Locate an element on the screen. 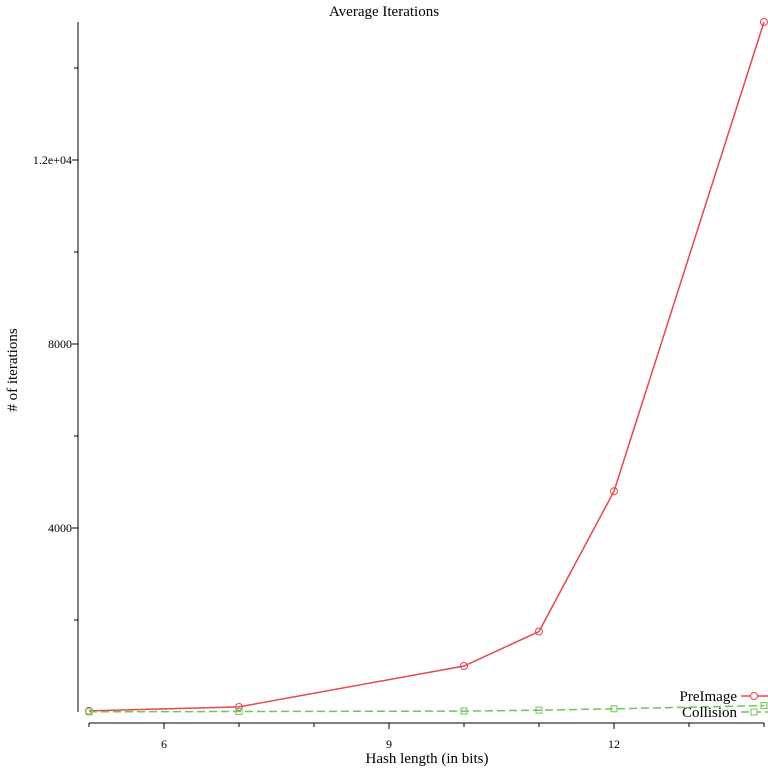 This screenshot has height=768, width=768. legend-label: PreImage is located at coordinates (709, 697).